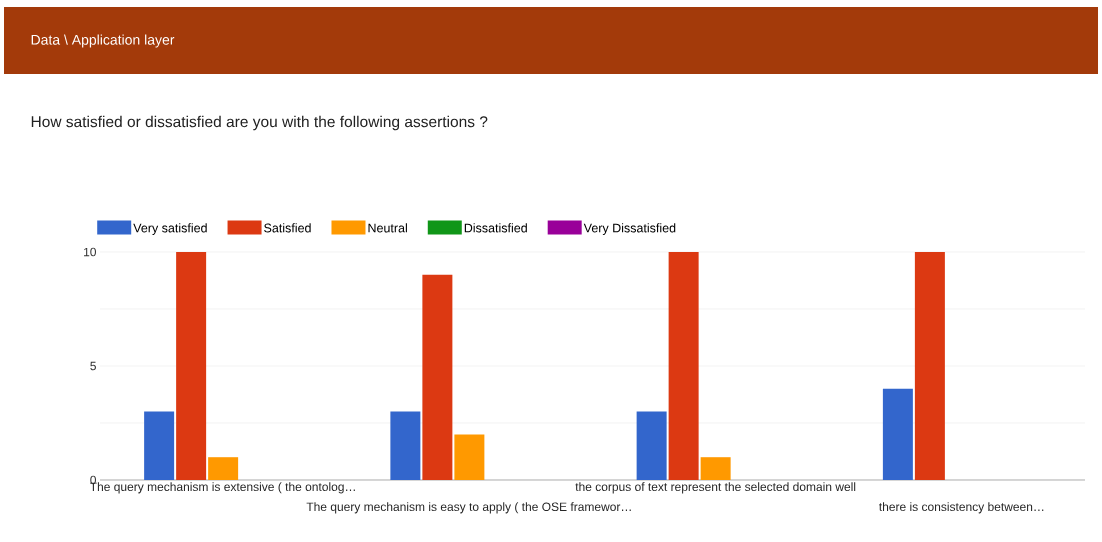 The height and width of the screenshot is (542, 1102). I want to click on chart-title: Data \ Application layer, so click(103, 41).